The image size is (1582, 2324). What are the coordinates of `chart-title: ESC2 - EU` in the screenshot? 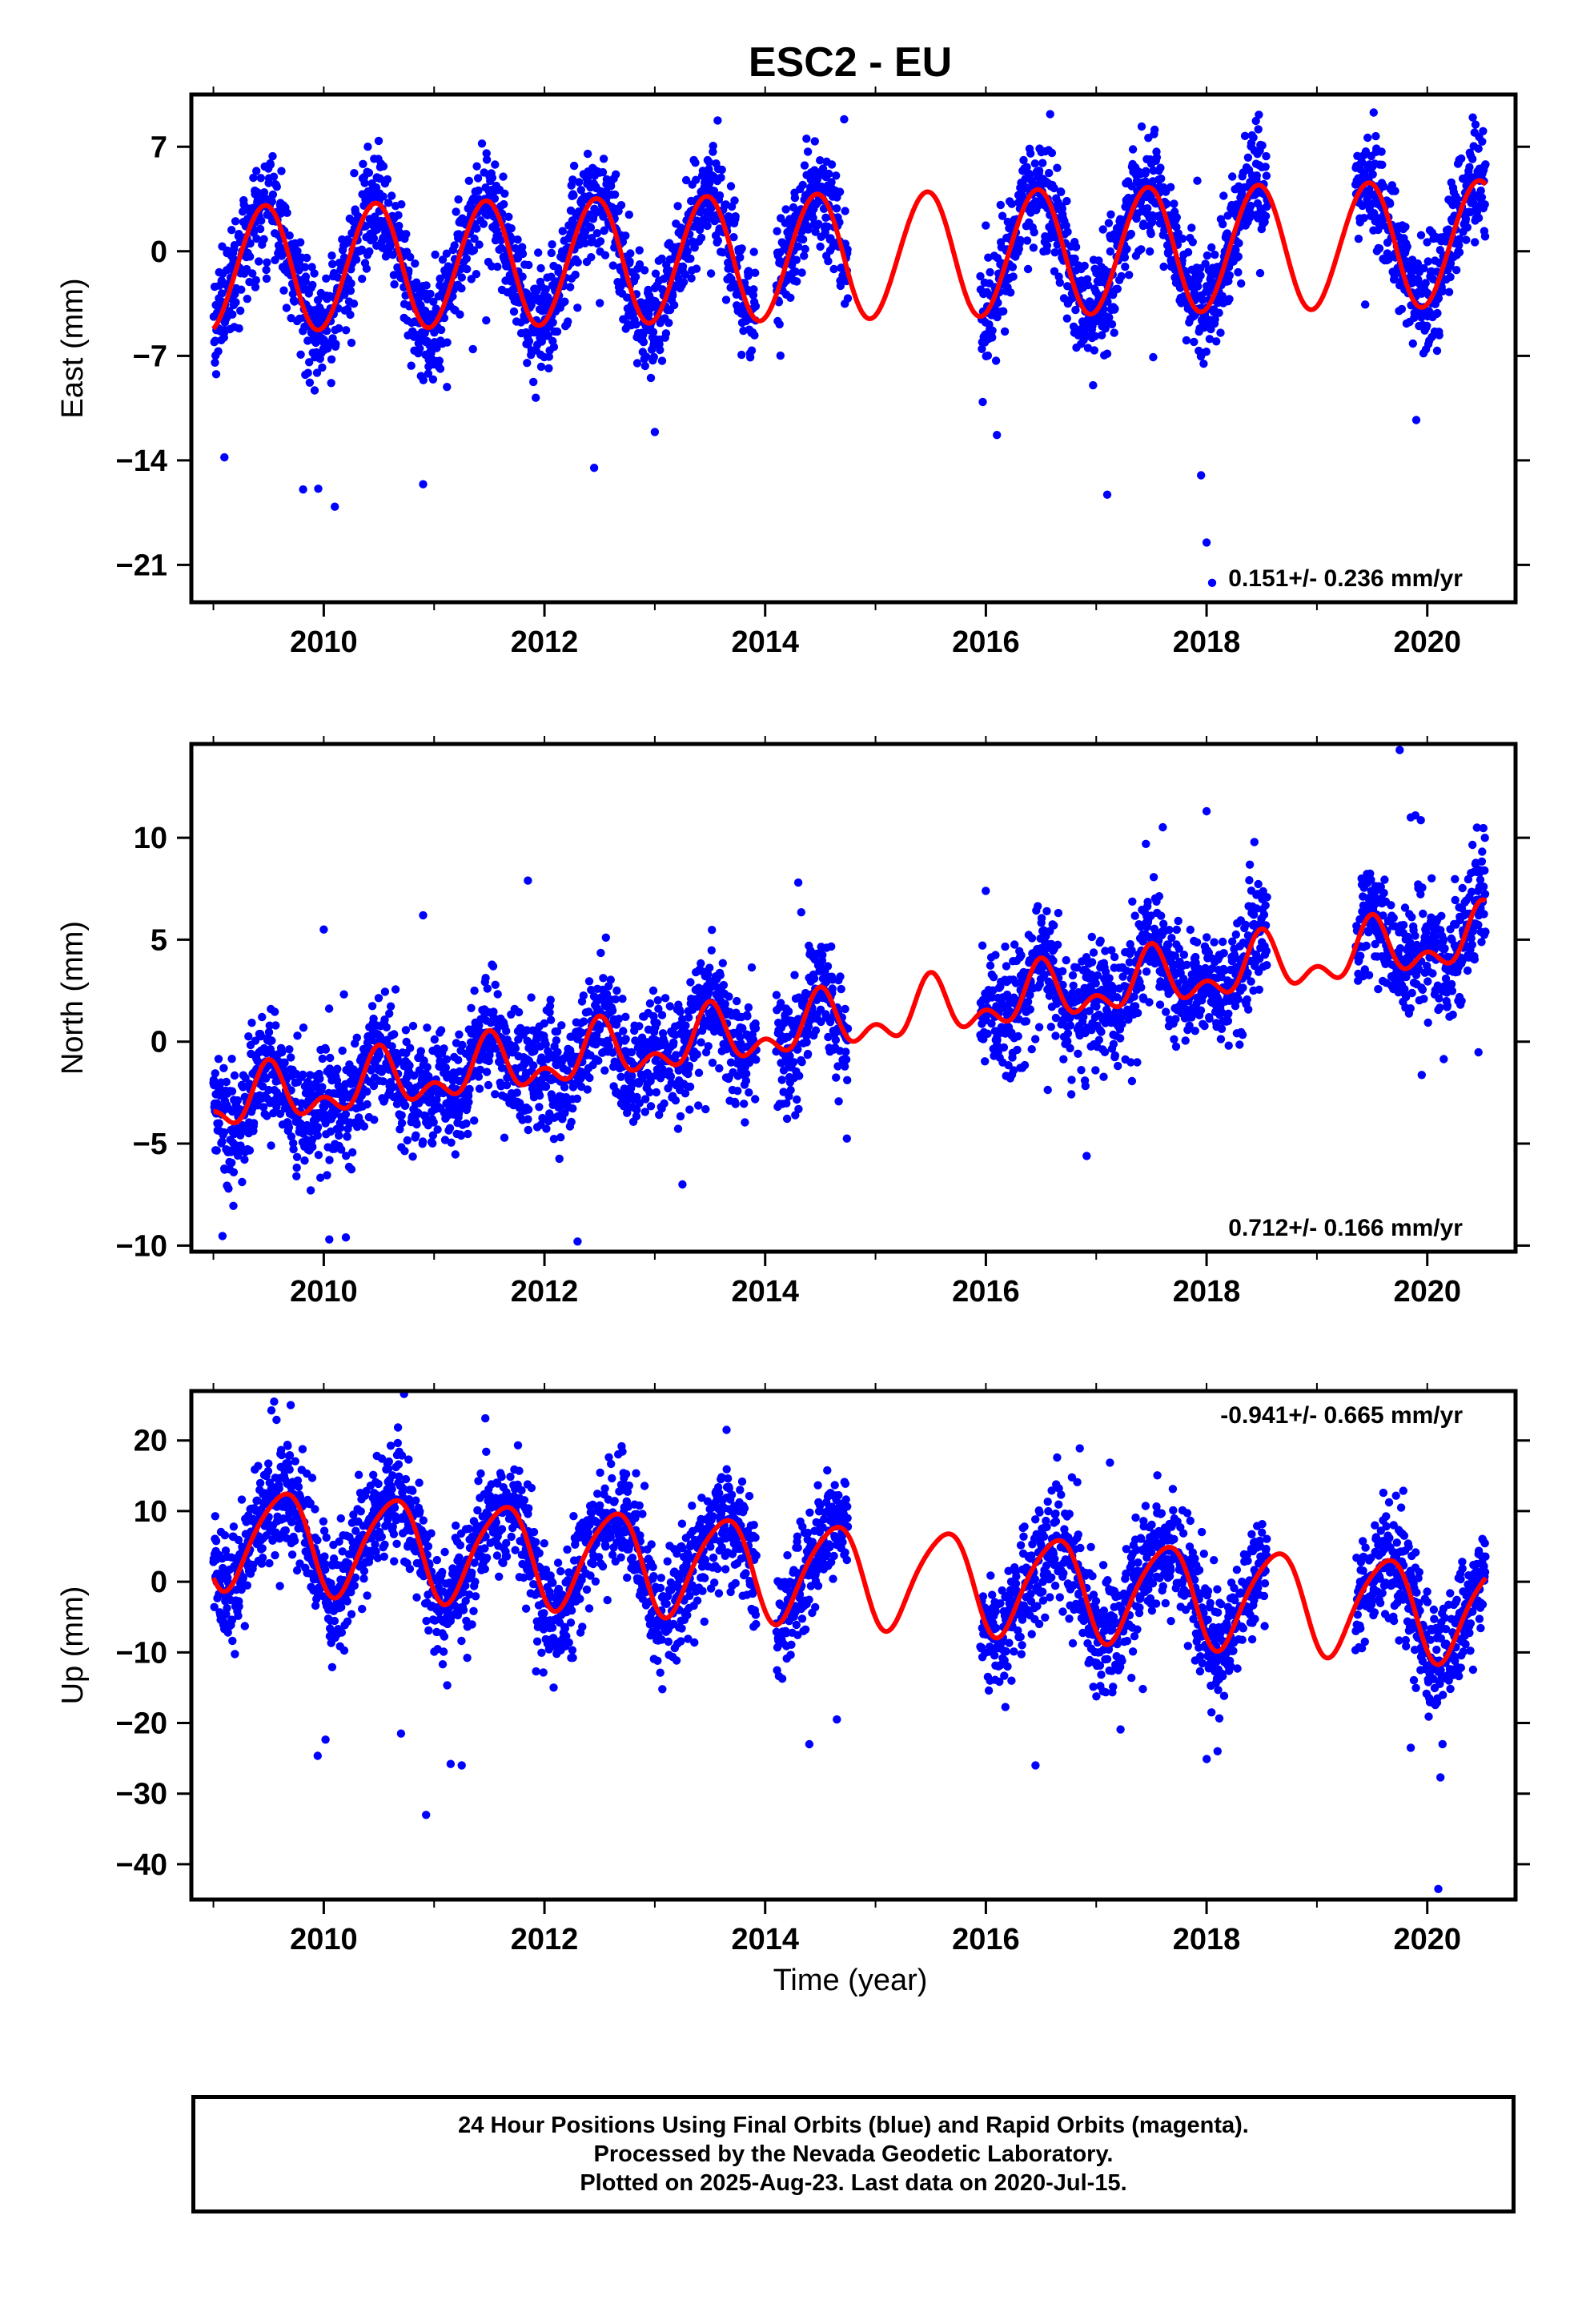 It's located at (850, 62).